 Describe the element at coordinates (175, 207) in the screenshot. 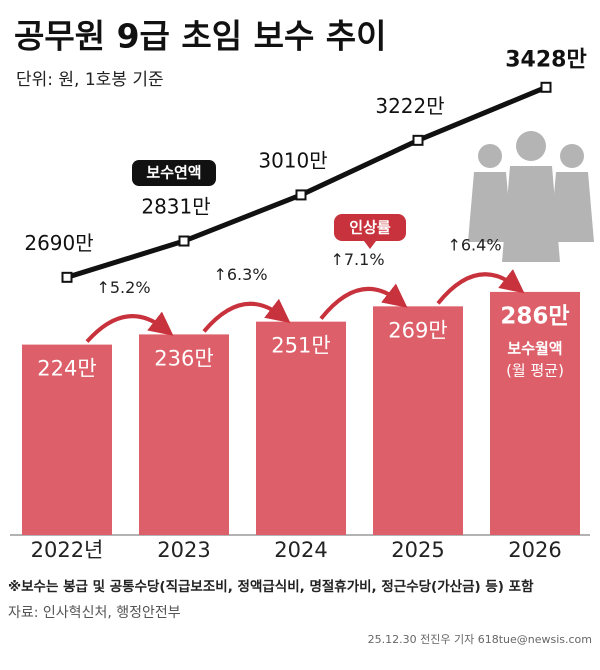

I see `line-value-label: 2831만` at that location.